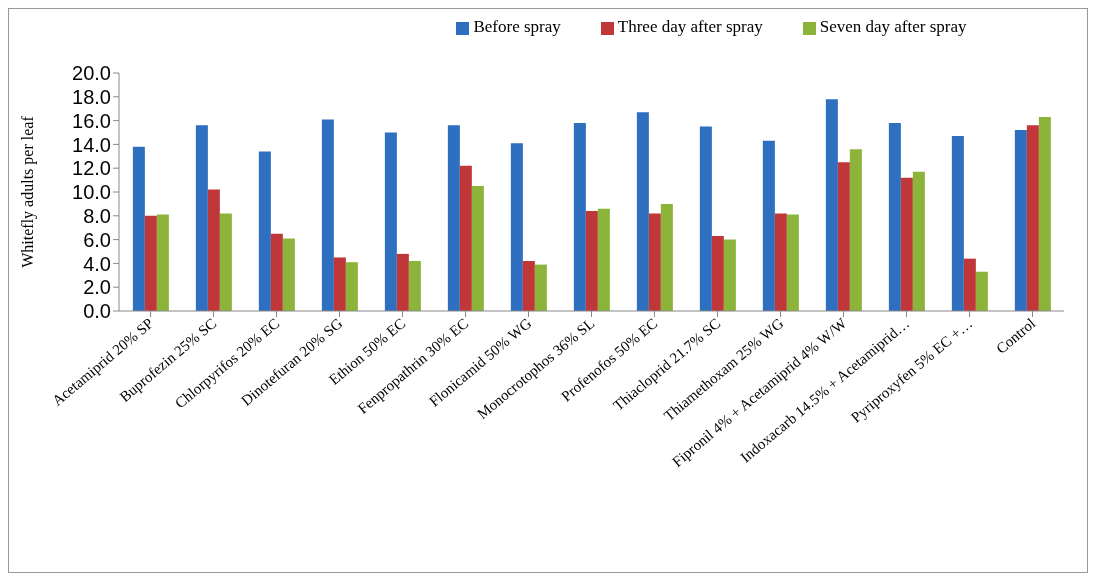  Describe the element at coordinates (91, 144) in the screenshot. I see `y-tick-label: 14.0` at that location.